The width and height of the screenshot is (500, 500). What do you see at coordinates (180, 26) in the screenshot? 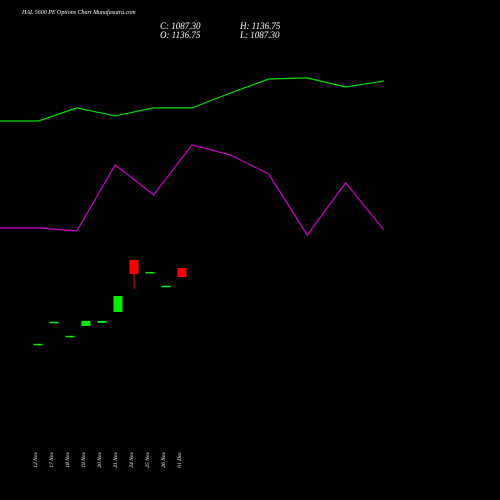
I see `ohlc-close: C: 1087.30` at bounding box center [180, 26].